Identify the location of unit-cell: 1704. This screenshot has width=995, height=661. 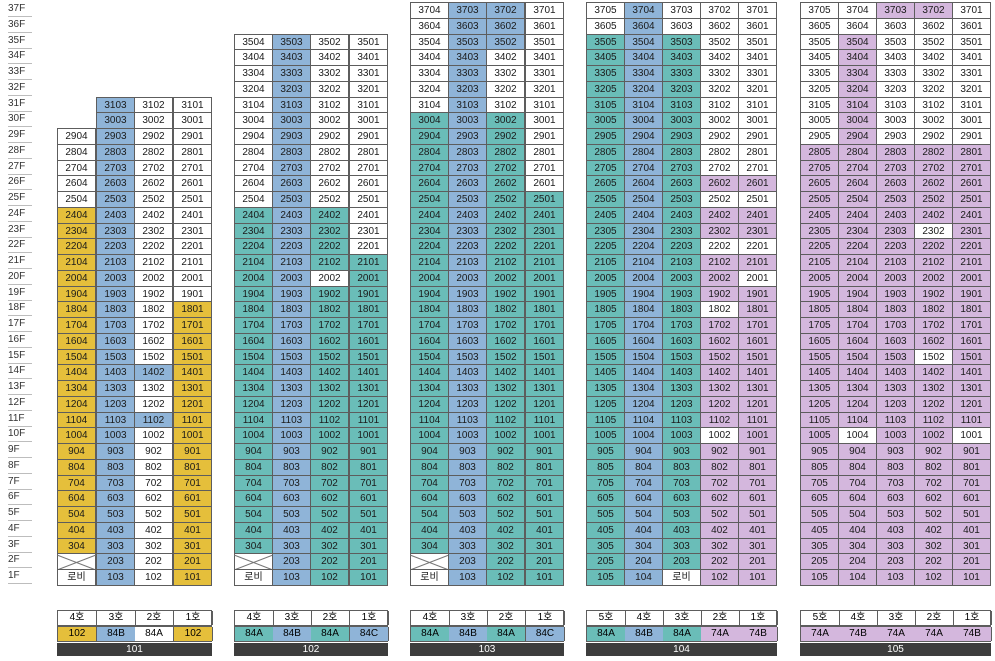
(857, 325).